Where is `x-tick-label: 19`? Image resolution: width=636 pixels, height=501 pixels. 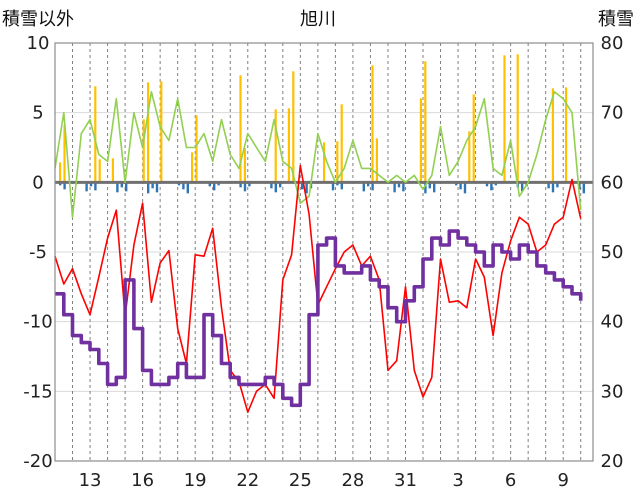
x-tick-label: 19 is located at coordinates (195, 480).